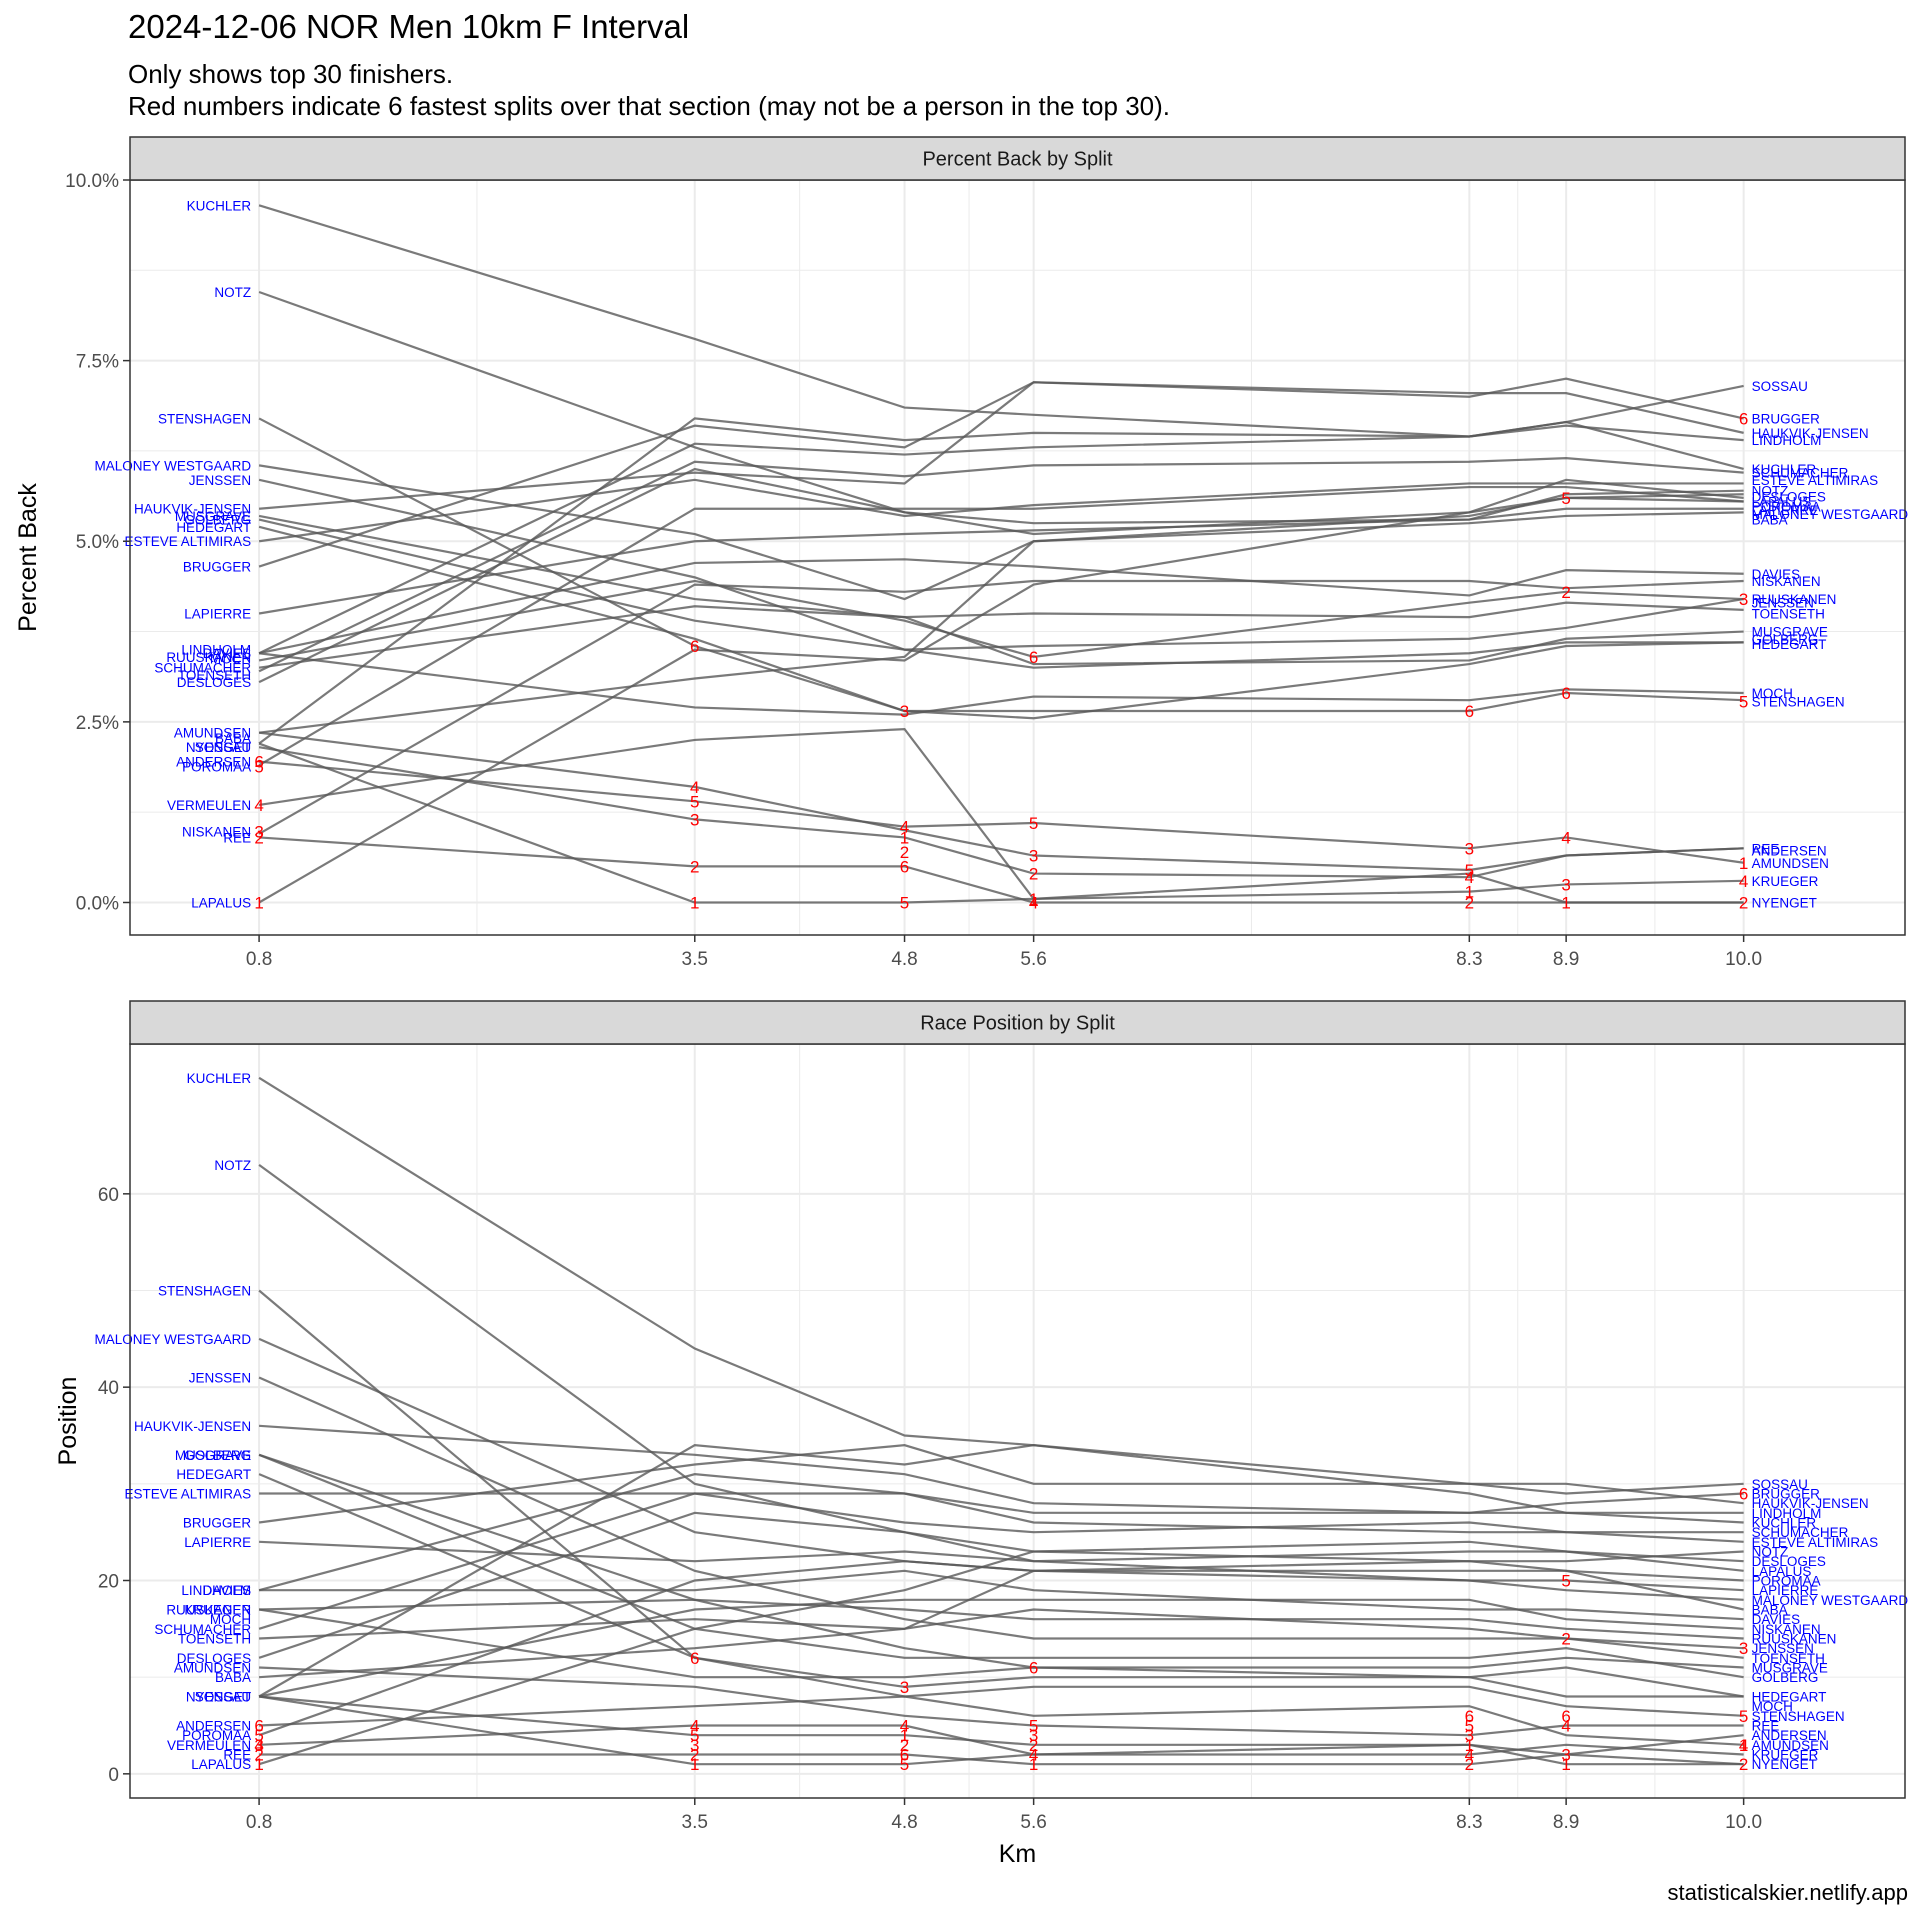  I want to click on finish-label: MUSGRAVE, so click(1790, 1668).